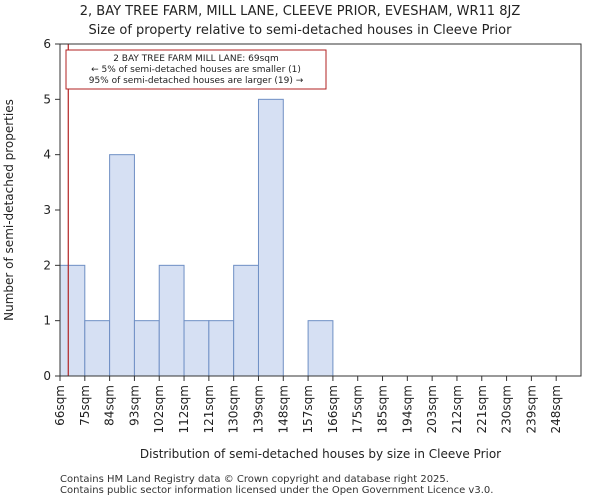  What do you see at coordinates (97, 348) in the screenshot?
I see `bar-75sqm` at bounding box center [97, 348].